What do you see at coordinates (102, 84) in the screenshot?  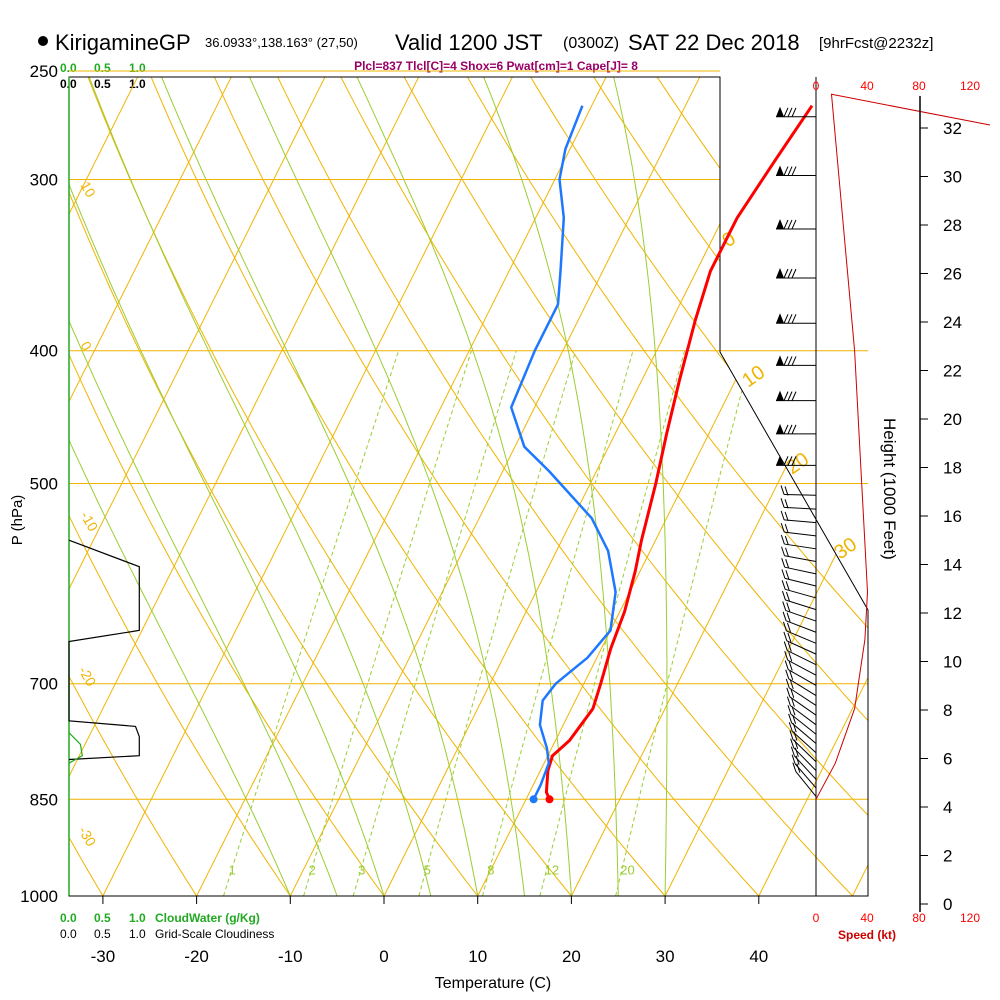 I see `top-cl-tick-1: 0.5` at bounding box center [102, 84].